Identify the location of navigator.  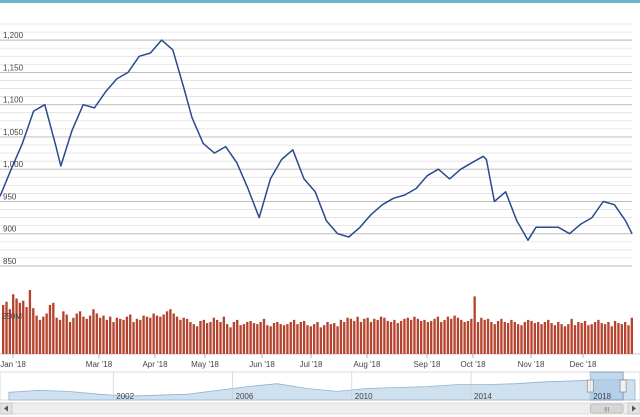
(320, 386).